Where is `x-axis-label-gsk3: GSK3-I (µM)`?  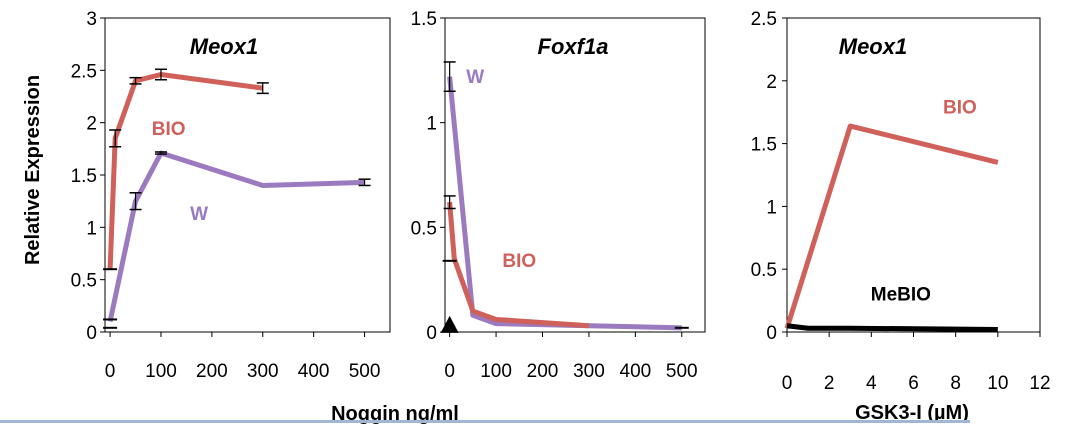 x-axis-label-gsk3: GSK3-I (µM) is located at coordinates (912, 413).